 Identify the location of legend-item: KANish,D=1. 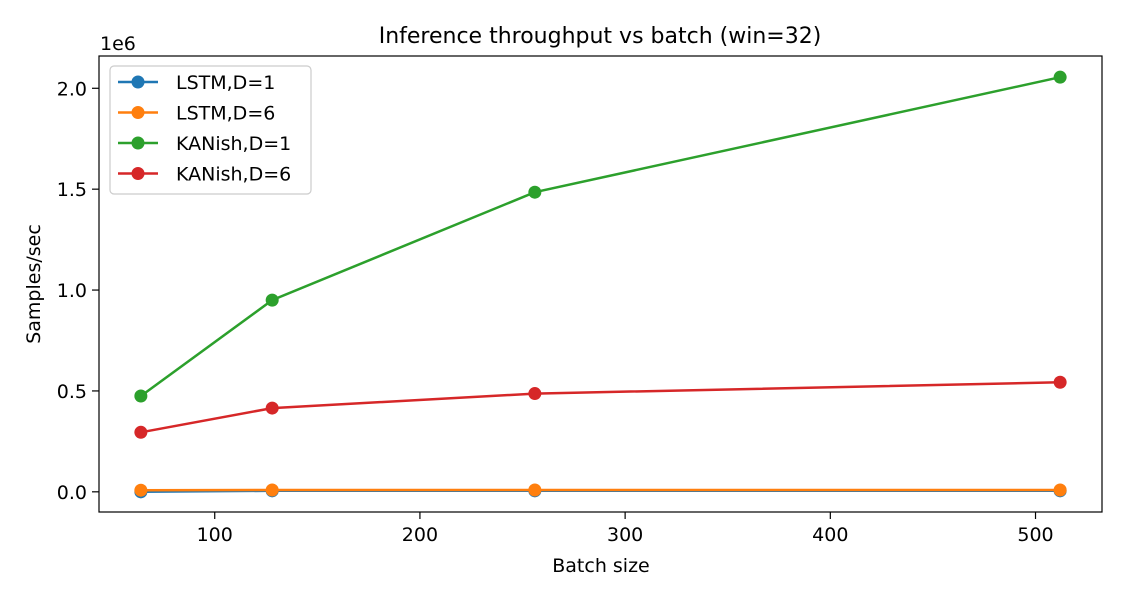
(204, 144).